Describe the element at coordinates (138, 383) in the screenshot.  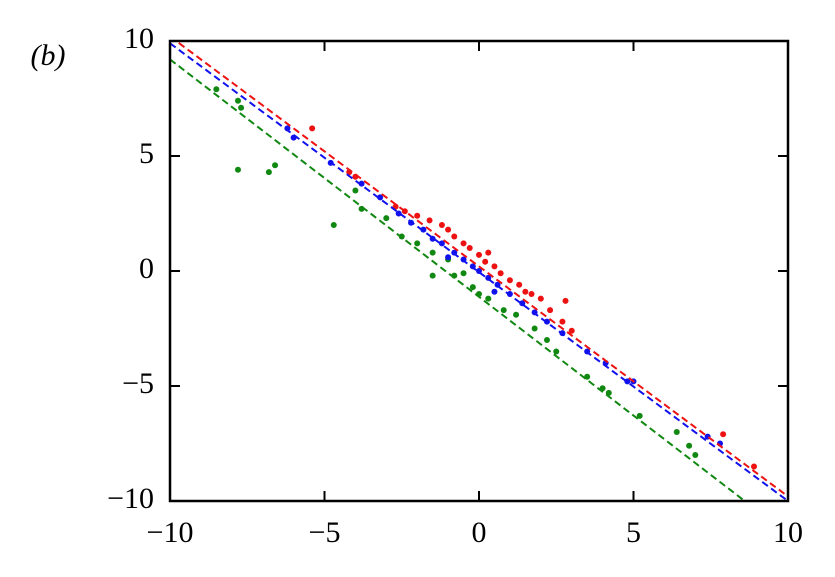
I see `y-tick-label: −5` at that location.